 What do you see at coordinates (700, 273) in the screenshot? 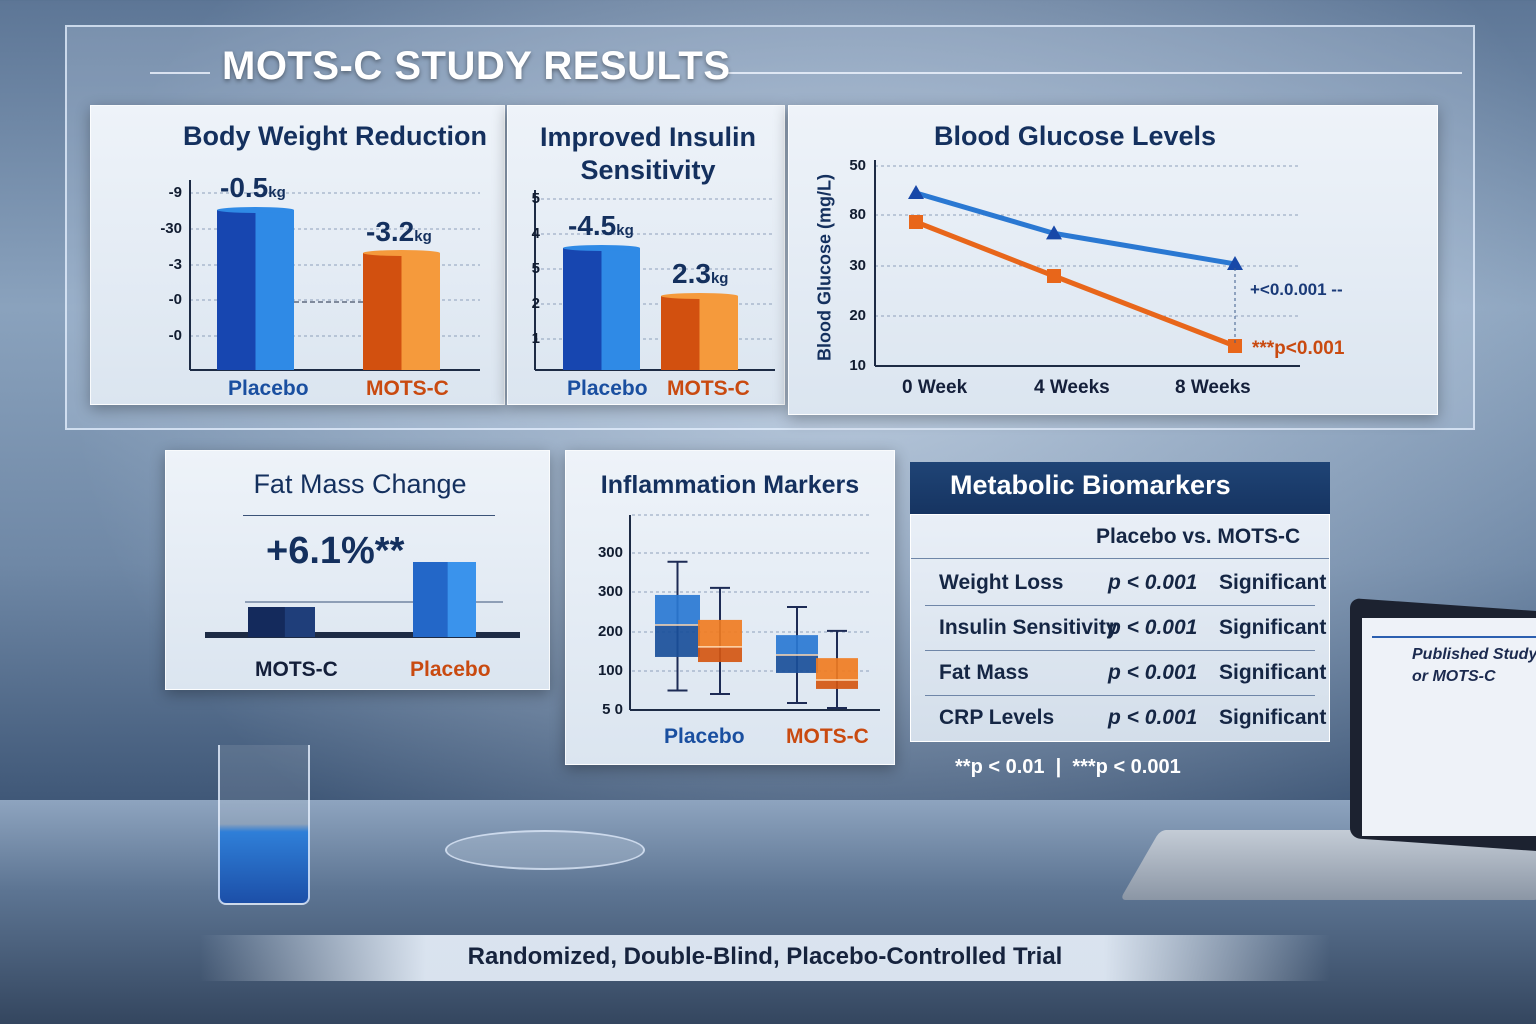
I see `data-label-mots-c: 2.3kg` at bounding box center [700, 273].